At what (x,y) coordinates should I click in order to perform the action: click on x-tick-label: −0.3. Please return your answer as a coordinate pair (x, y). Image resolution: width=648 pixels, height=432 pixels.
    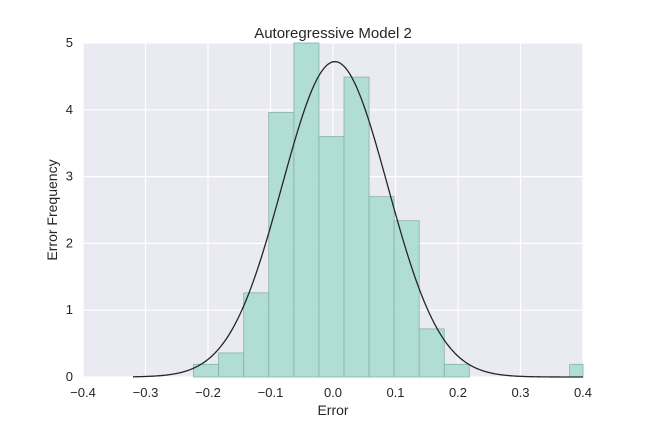
    Looking at the image, I should click on (146, 392).